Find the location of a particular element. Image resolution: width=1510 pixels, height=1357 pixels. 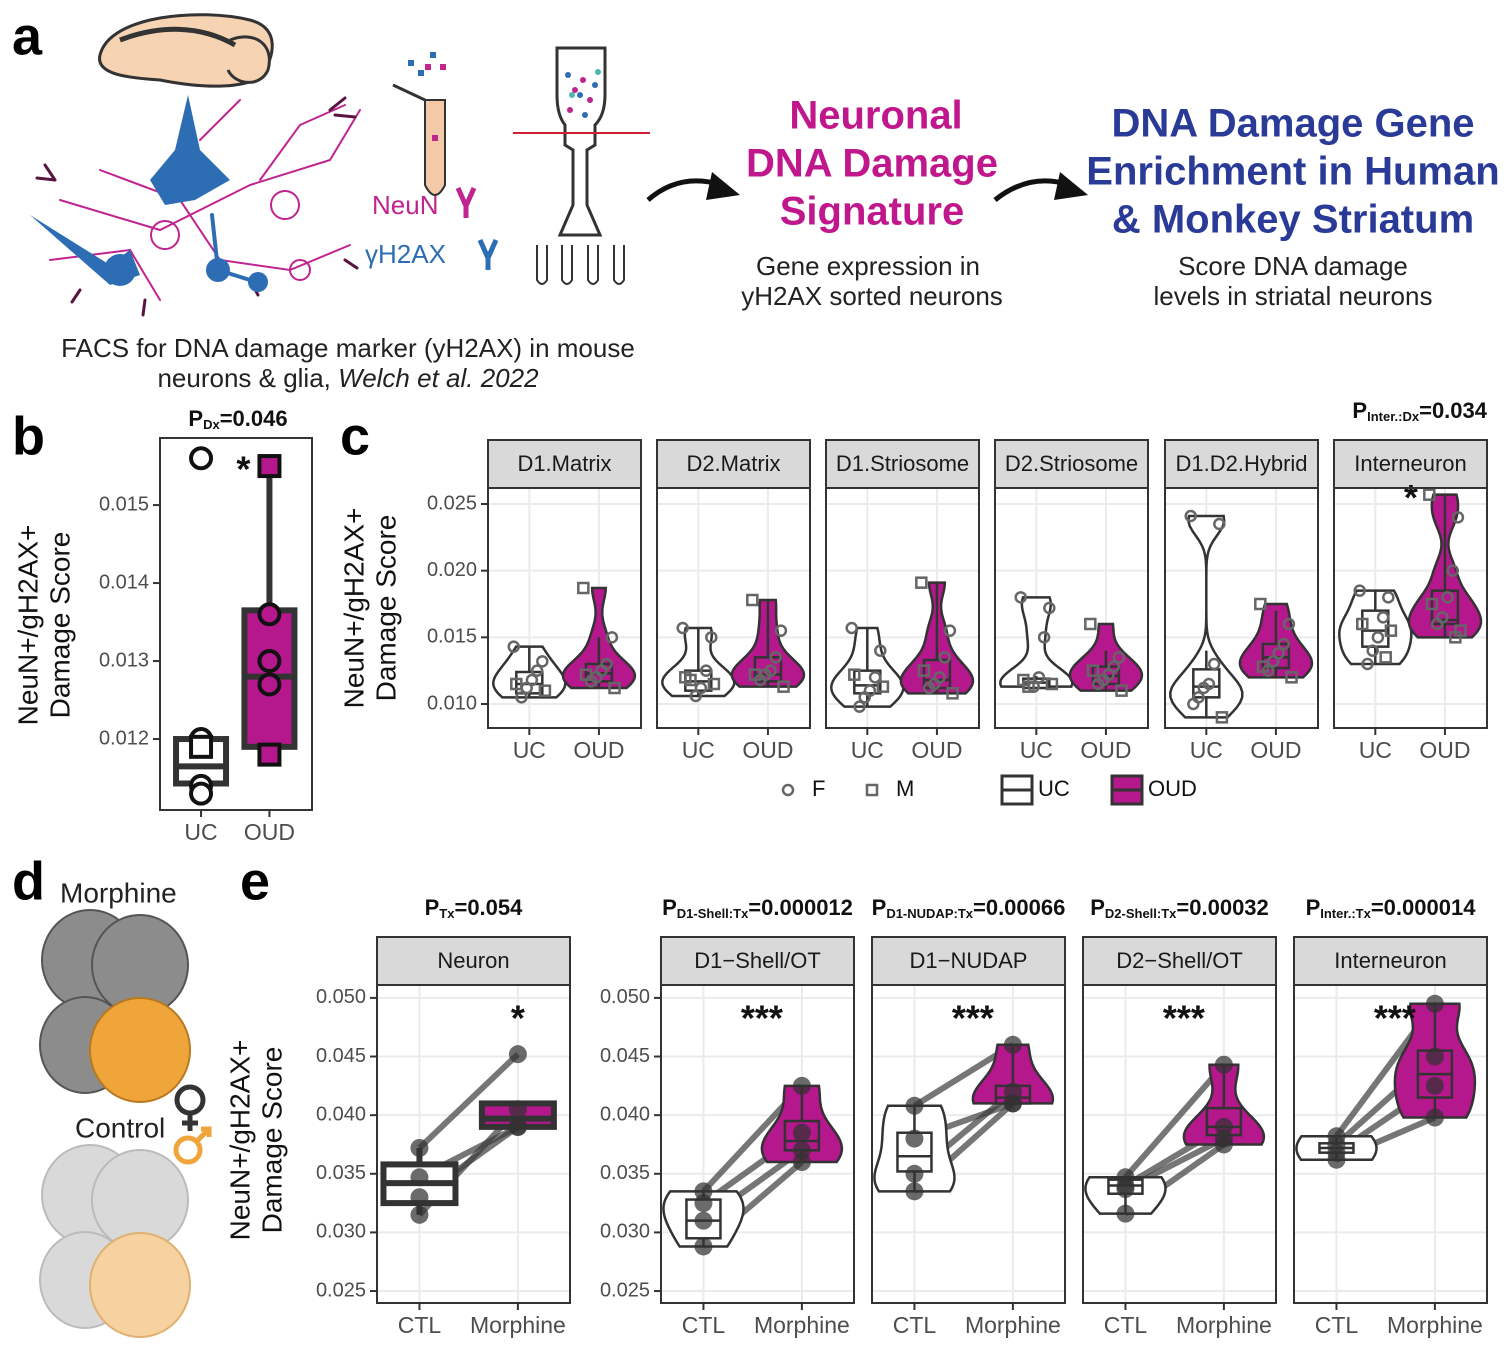

y-tick-label: 0.045 is located at coordinates (625, 1056).